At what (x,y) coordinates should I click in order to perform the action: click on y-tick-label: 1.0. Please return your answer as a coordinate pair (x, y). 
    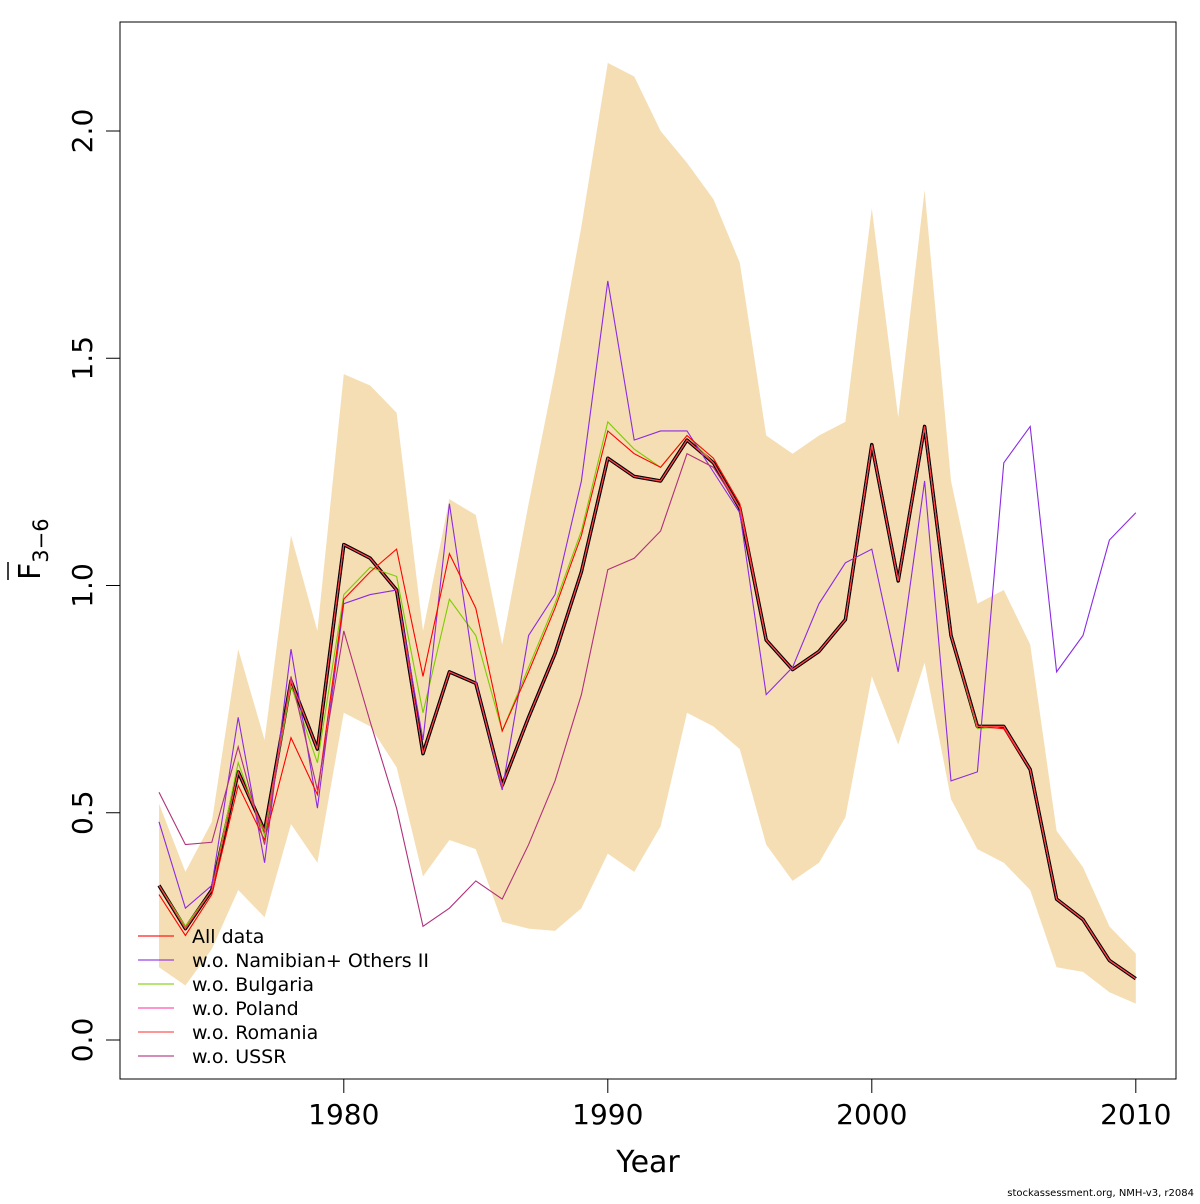
    Looking at the image, I should click on (82, 585).